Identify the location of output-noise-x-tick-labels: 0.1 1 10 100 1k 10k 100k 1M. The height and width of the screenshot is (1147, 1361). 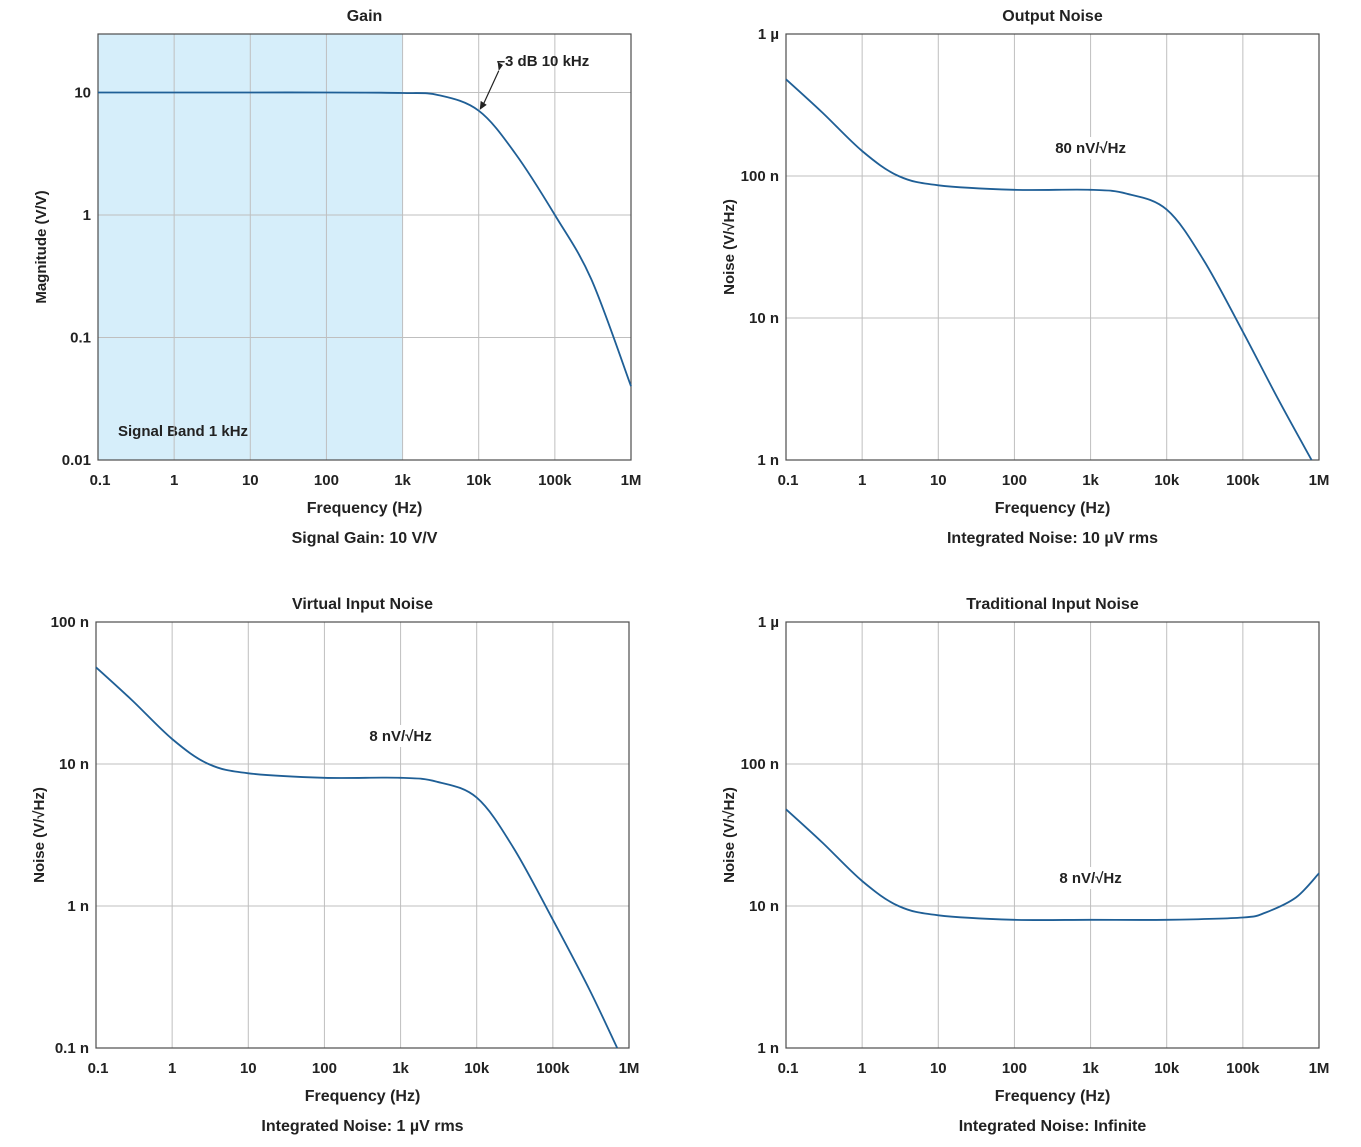
(1054, 480).